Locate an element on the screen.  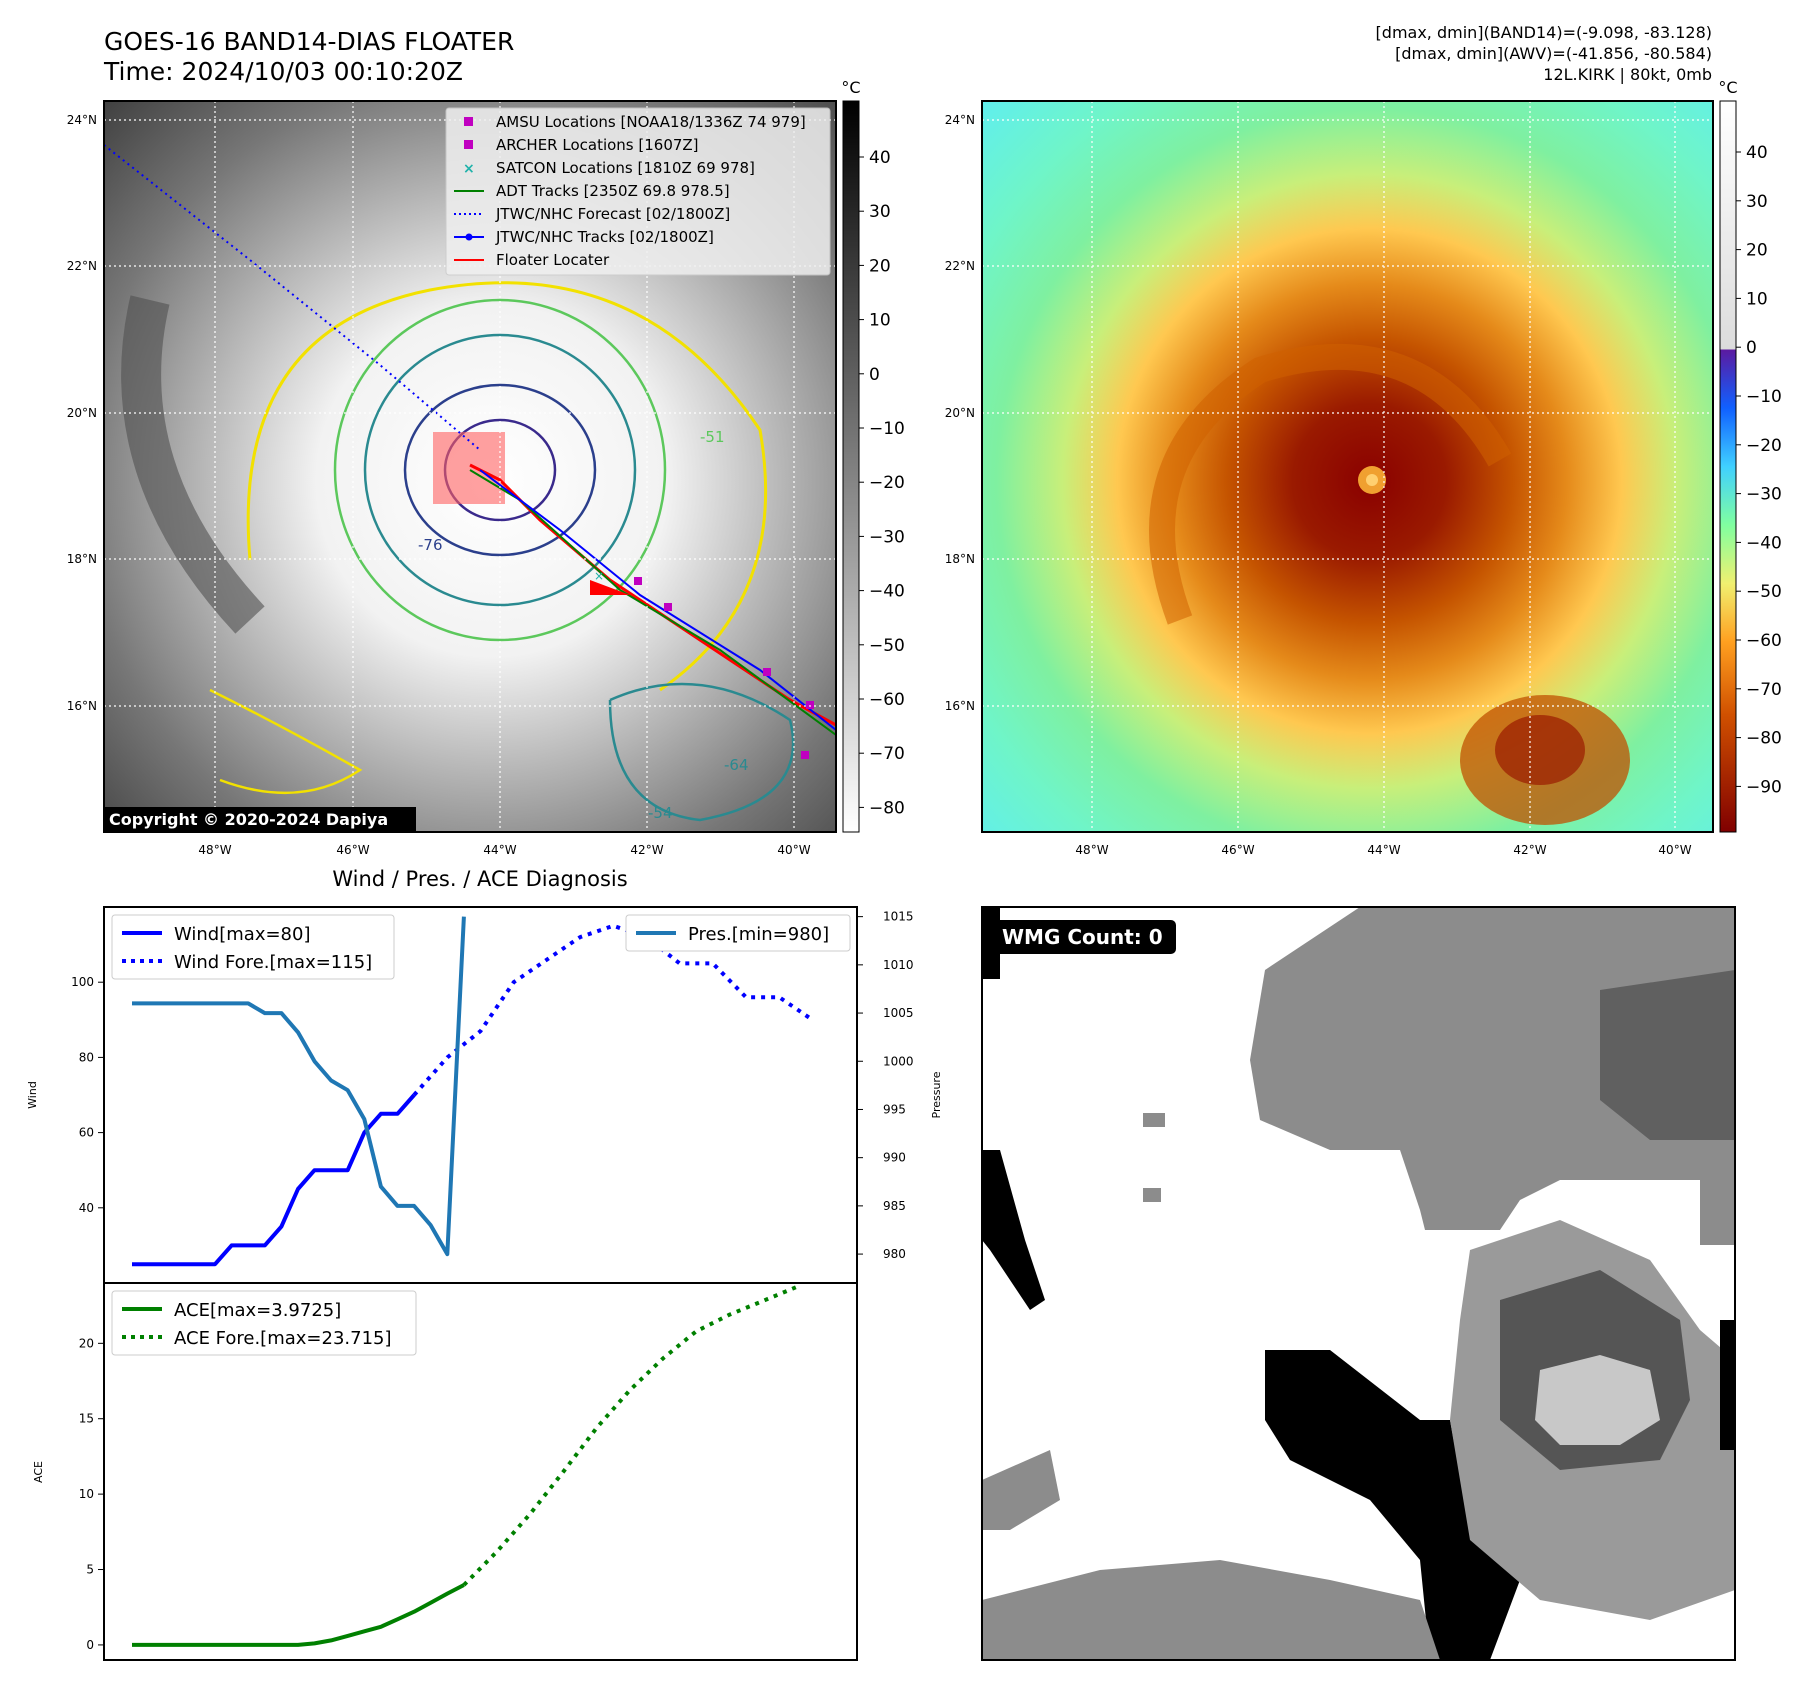
ace-fore-legend-label: ACE Fore.[max=23.715] is located at coordinates (283, 1338).